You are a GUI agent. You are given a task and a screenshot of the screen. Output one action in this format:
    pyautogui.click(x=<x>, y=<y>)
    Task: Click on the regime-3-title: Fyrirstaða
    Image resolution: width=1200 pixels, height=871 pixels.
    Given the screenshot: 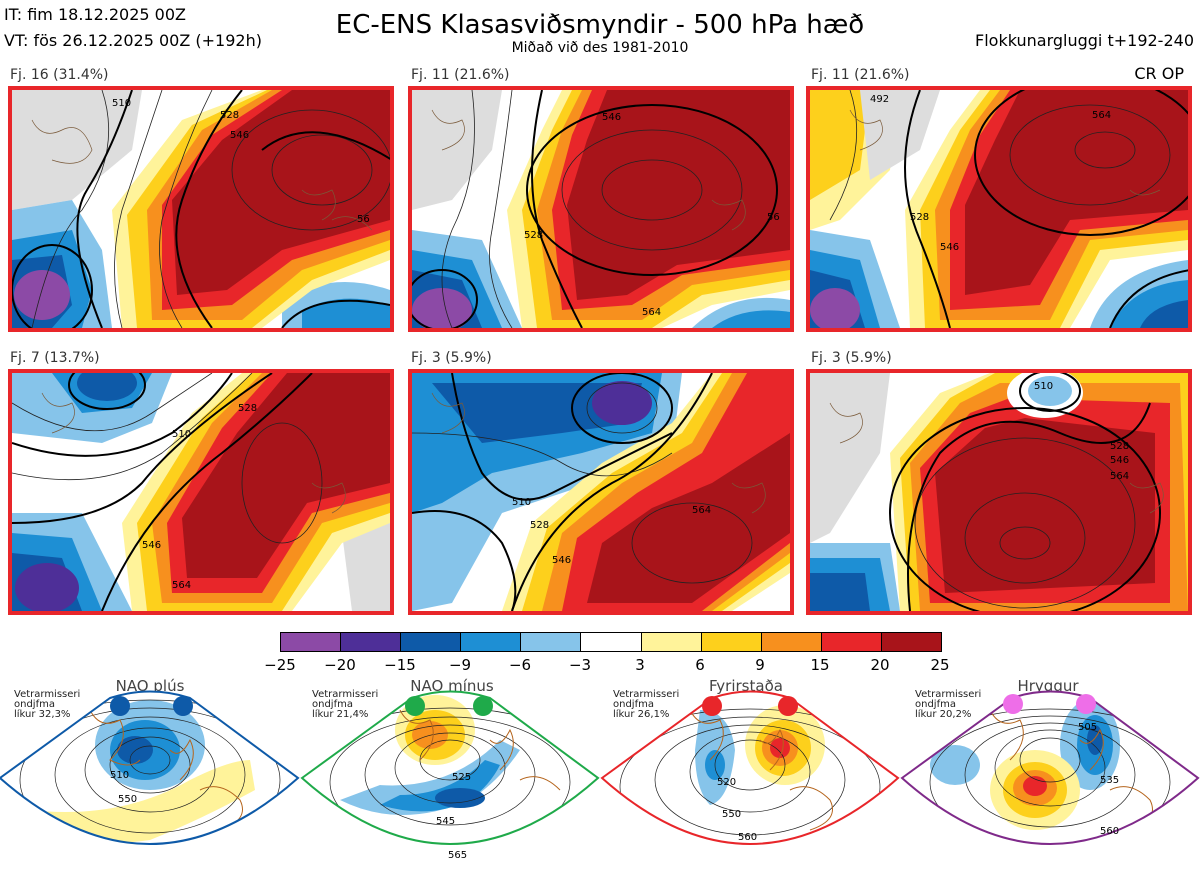 What is the action you would take?
    pyautogui.click(x=746, y=686)
    